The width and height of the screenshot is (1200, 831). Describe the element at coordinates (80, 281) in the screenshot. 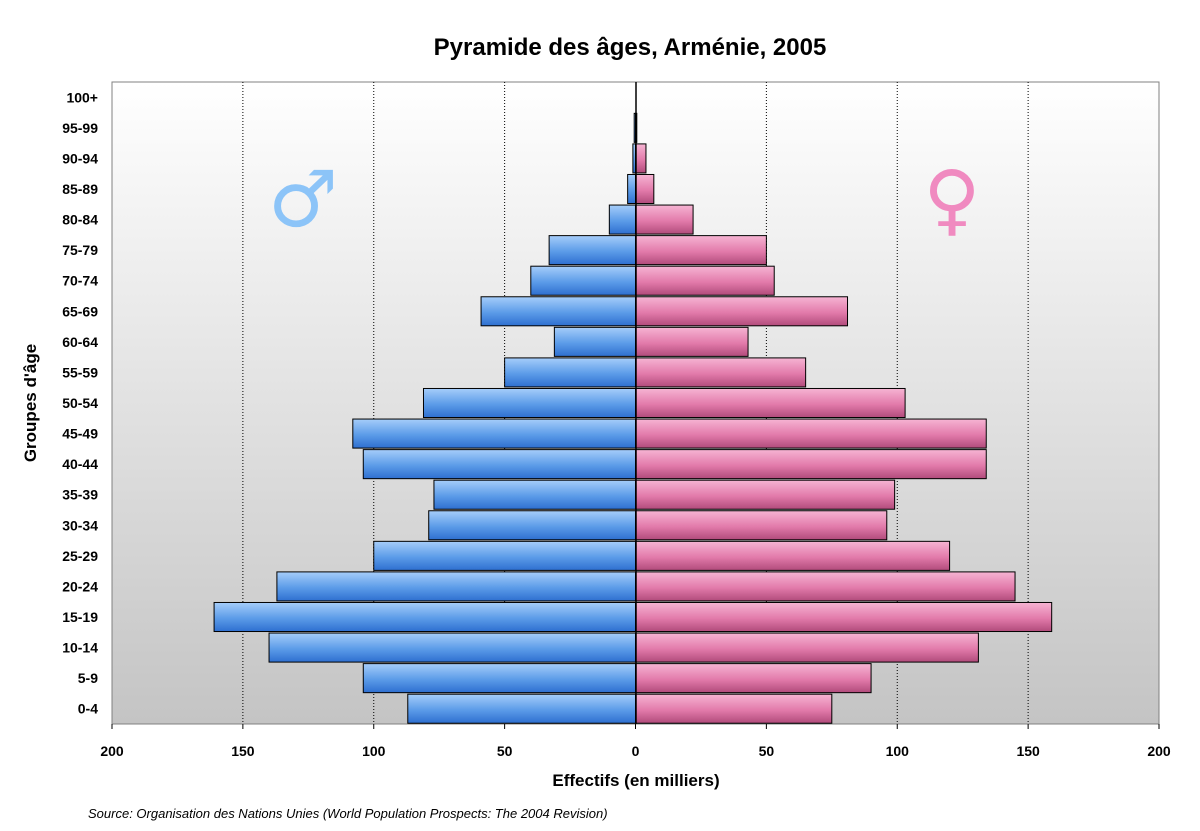

I see `y-tick-label: 70-74` at that location.